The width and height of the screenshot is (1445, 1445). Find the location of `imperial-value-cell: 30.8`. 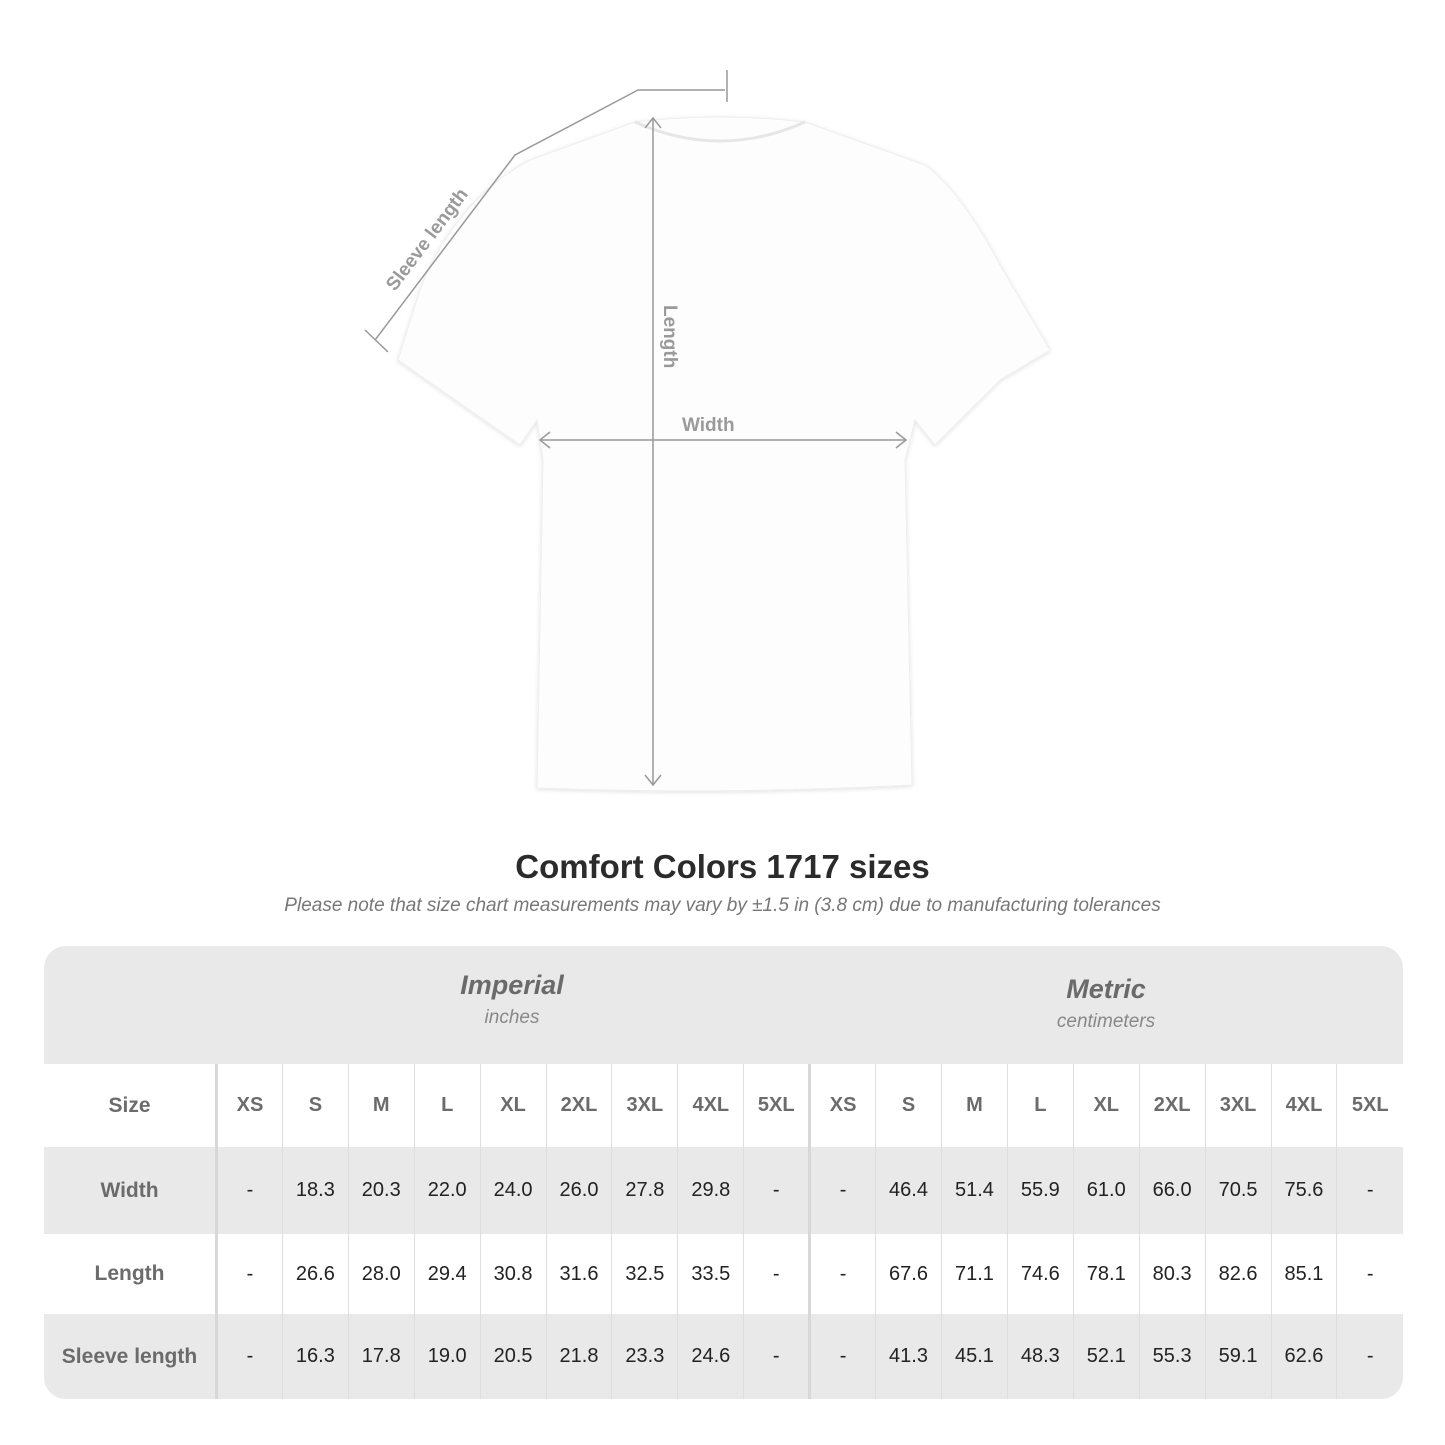

imperial-value-cell: 30.8 is located at coordinates (513, 1274).